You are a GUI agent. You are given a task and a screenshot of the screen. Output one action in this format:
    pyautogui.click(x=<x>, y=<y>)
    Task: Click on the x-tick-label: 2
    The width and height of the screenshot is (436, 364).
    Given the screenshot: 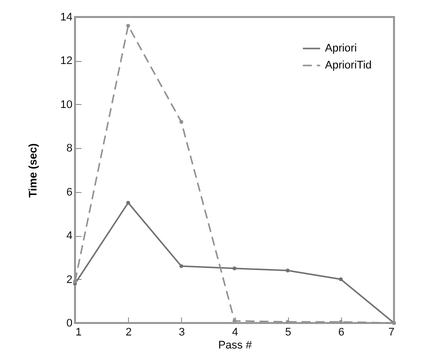 What is the action you would take?
    pyautogui.click(x=129, y=332)
    